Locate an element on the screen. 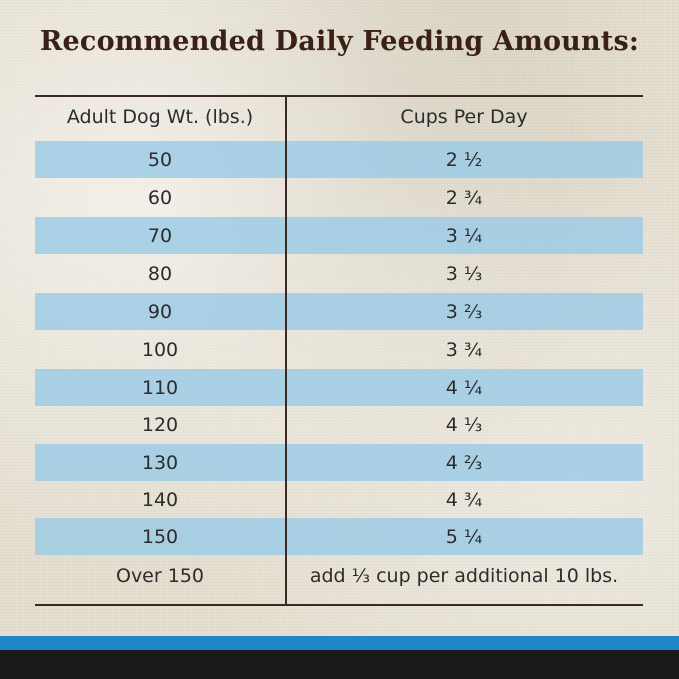 The image size is (679, 679). table-row: 140 4 ¾ is located at coordinates (339, 499).